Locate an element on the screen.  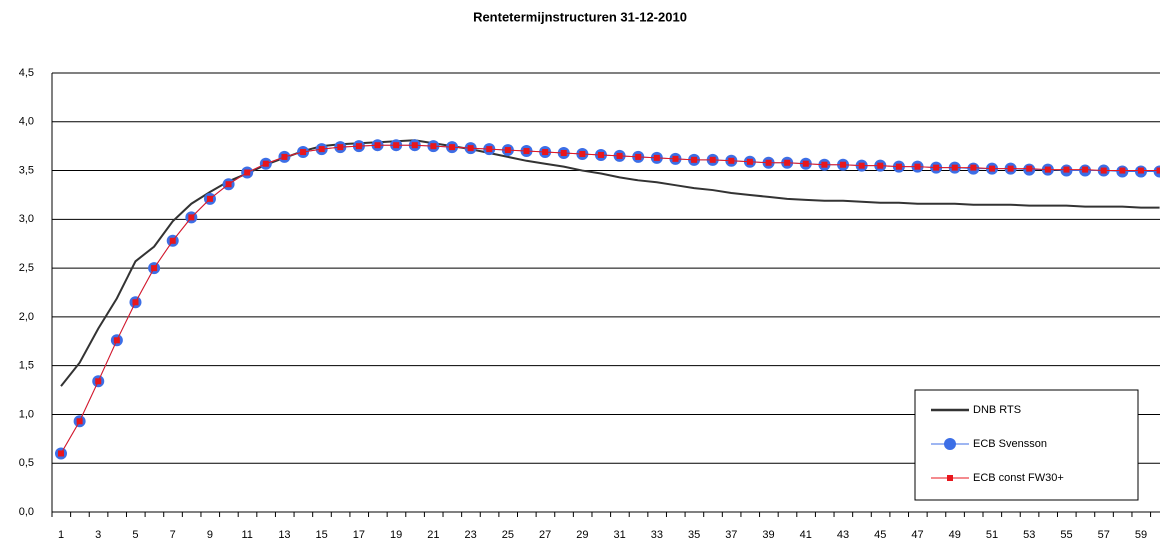
x-tick-label: 37 is located at coordinates (731, 535).